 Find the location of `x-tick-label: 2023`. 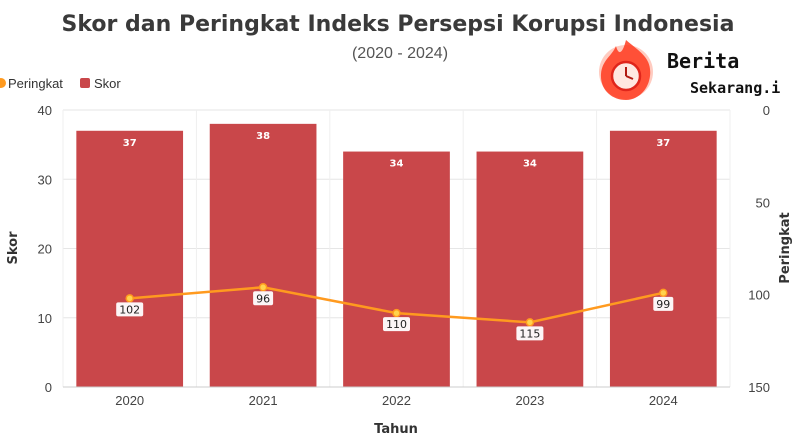

x-tick-label: 2023 is located at coordinates (529, 400).